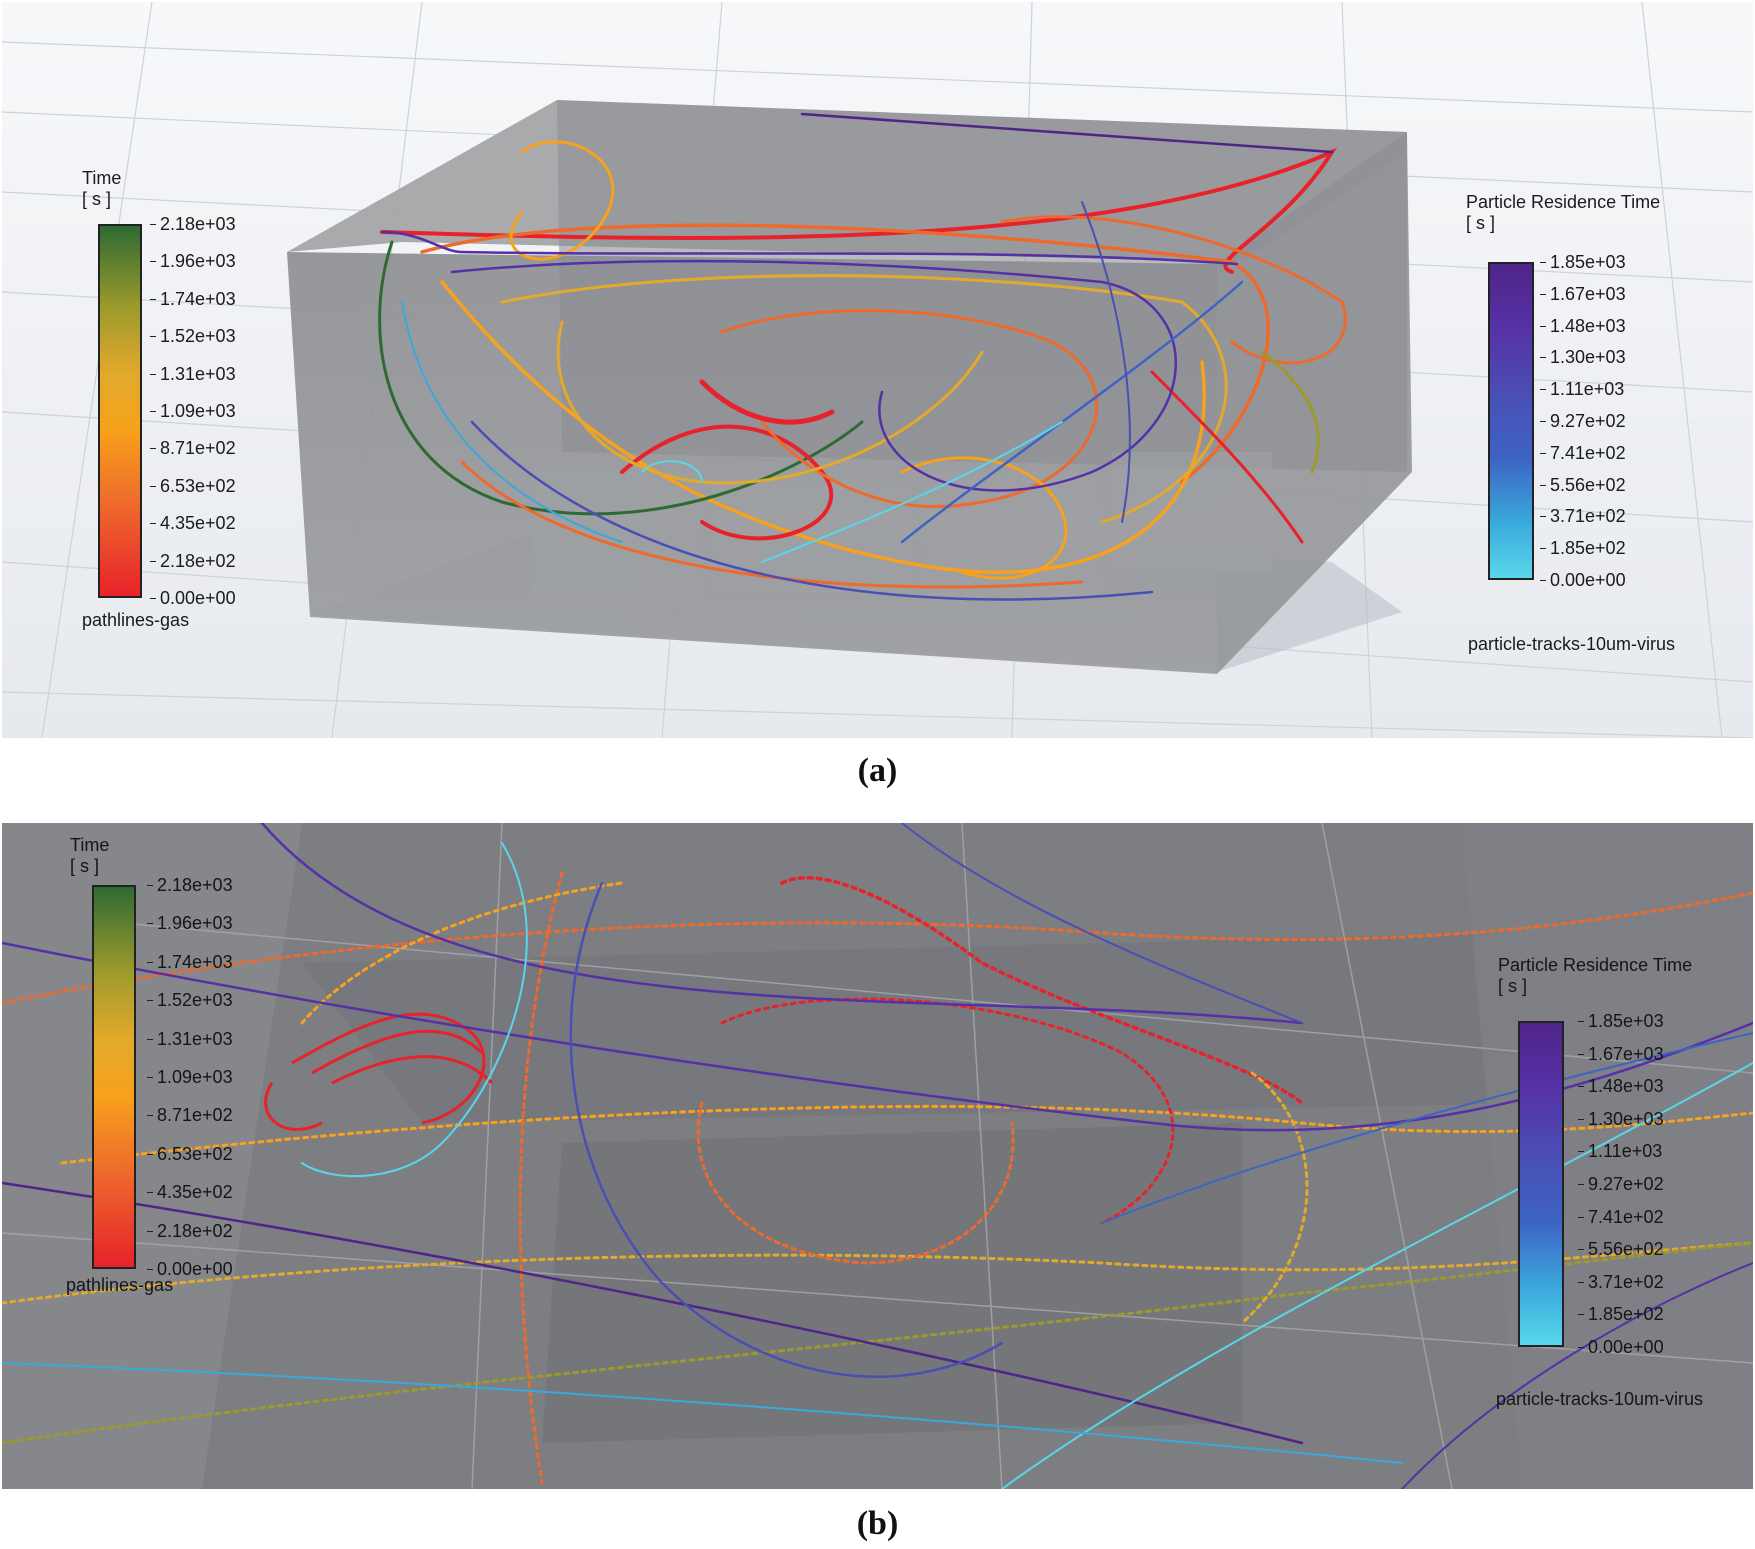  Describe the element at coordinates (902, 532) in the screenshot. I see `box-inner-blocks` at that location.